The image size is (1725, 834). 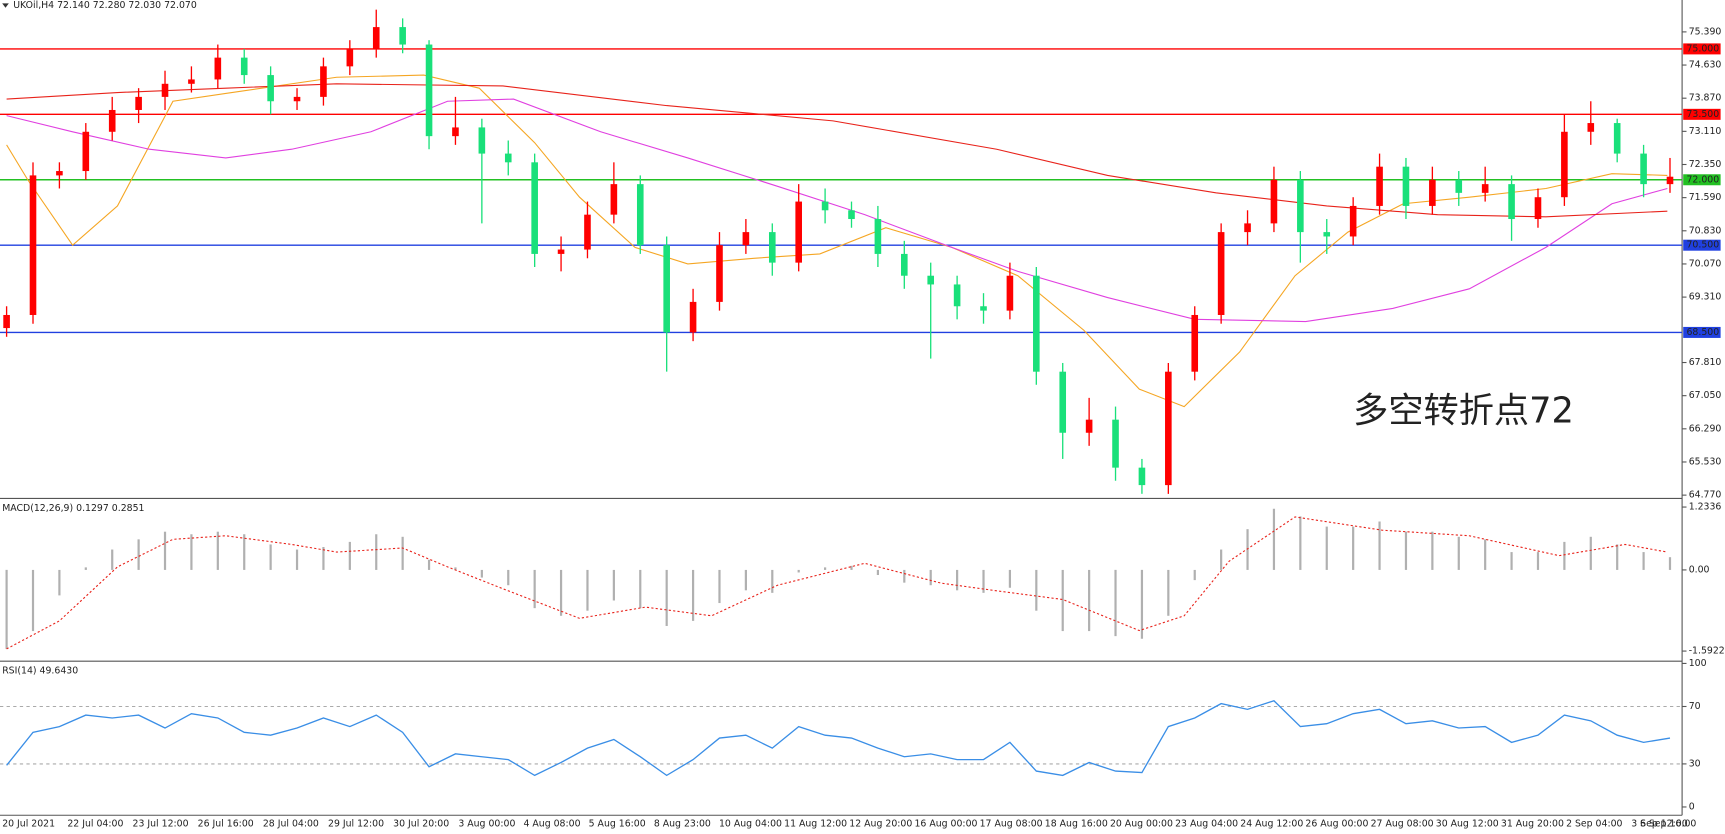 What do you see at coordinates (40, 671) in the screenshot?
I see `rsi-title: RSI(14) 49.6430` at bounding box center [40, 671].